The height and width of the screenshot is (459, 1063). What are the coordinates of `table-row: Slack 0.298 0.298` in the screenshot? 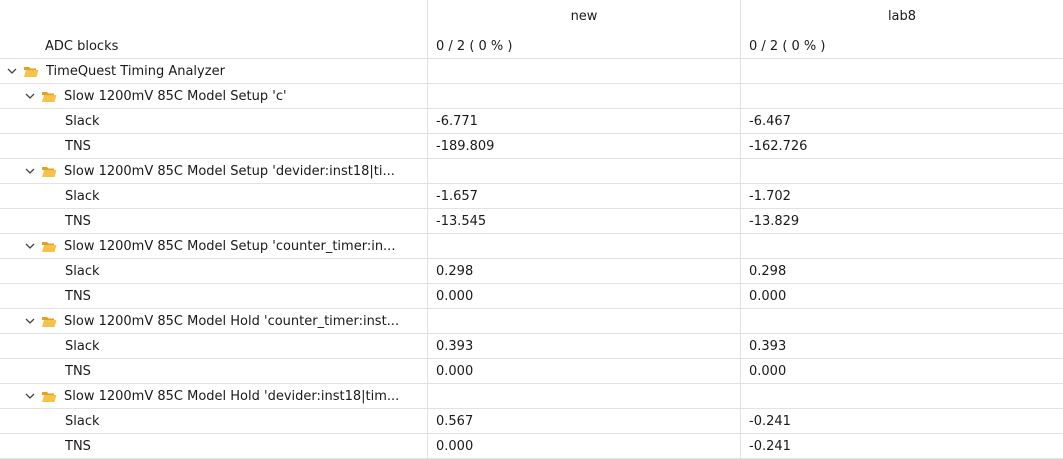 It's located at (531, 271).